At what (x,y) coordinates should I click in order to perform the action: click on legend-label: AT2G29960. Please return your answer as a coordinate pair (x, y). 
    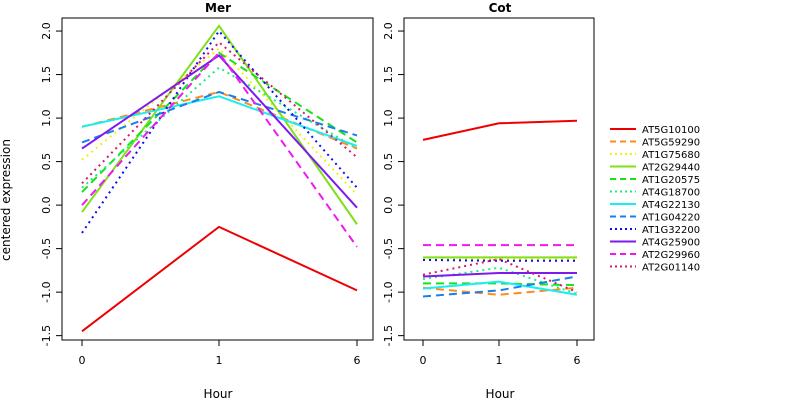
    Looking at the image, I should click on (671, 255).